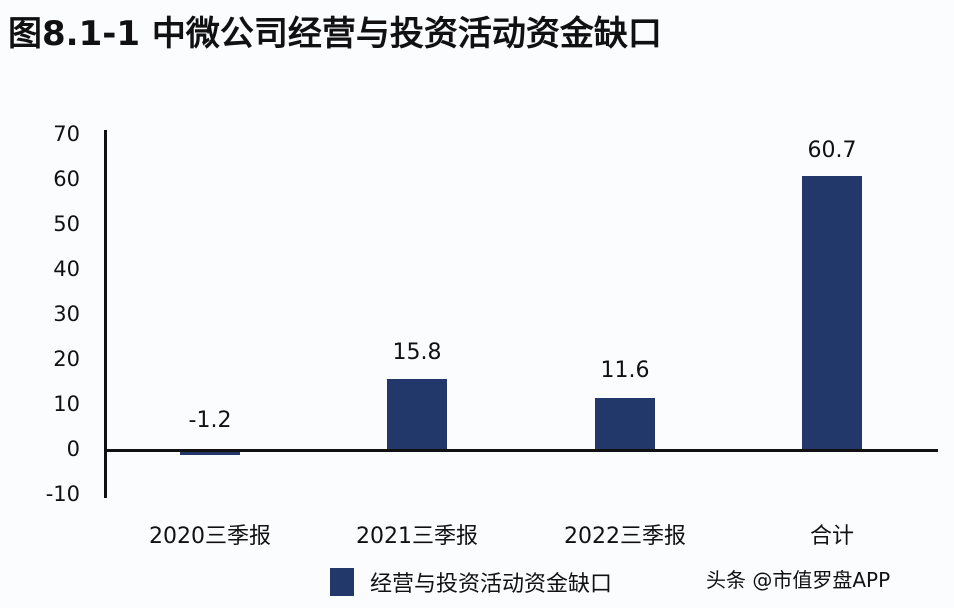 The width and height of the screenshot is (954, 608). What do you see at coordinates (105, 314) in the screenshot?
I see `y-axis-line` at bounding box center [105, 314].